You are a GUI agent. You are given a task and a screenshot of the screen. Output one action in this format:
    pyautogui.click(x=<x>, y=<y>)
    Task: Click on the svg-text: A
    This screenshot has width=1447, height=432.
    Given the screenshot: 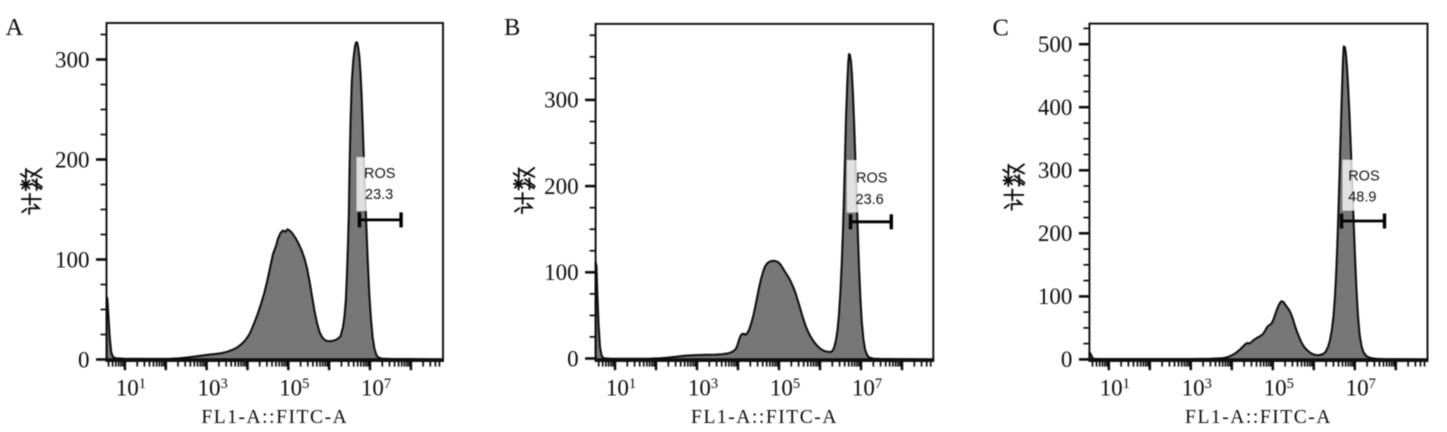 What is the action you would take?
    pyautogui.click(x=15, y=27)
    